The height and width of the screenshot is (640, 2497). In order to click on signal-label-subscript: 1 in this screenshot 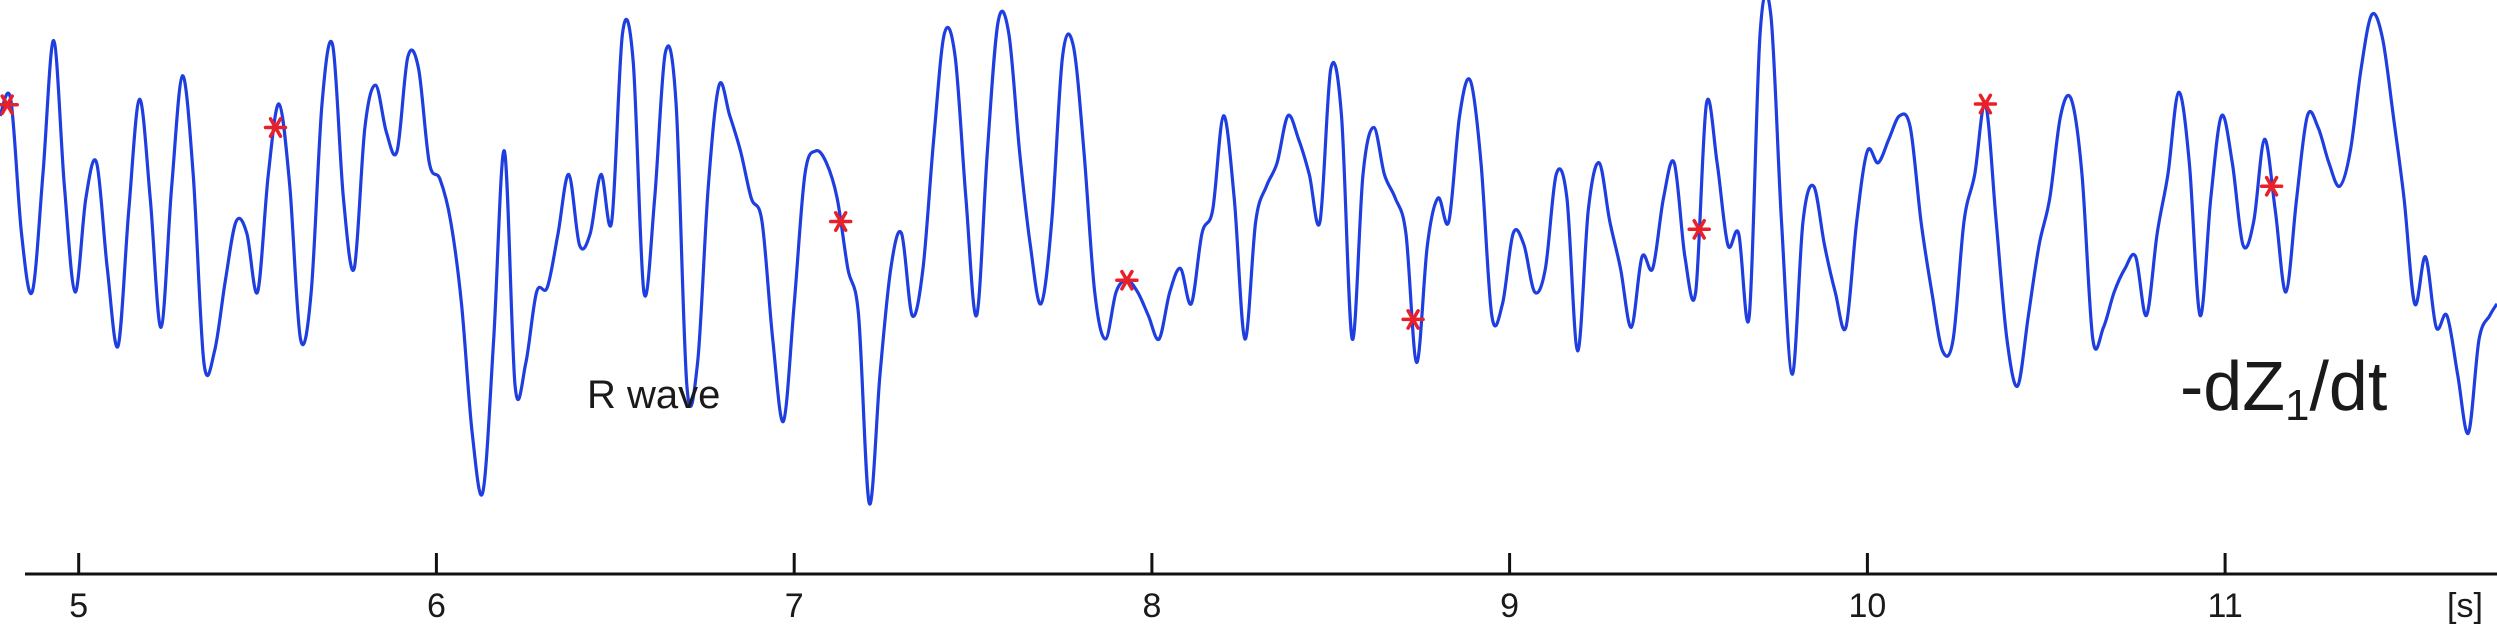, I will do `click(2297, 405)`.